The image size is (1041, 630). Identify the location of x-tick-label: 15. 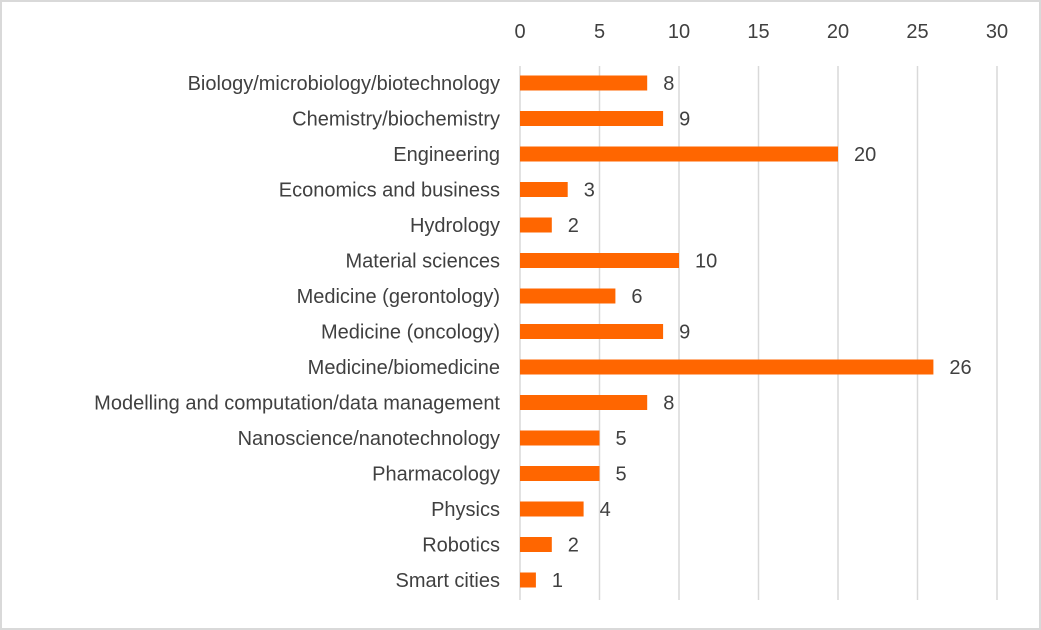
(758, 32).